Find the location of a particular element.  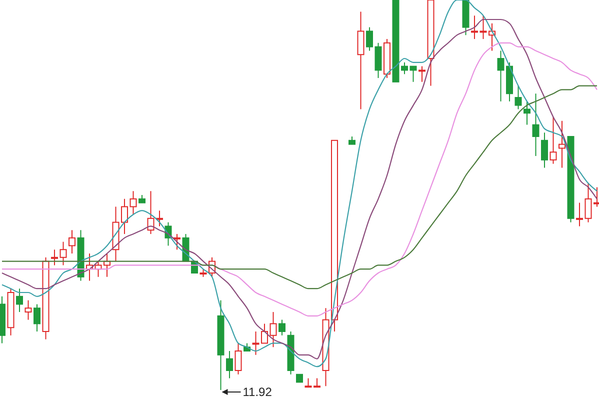

annotation: 11.92 is located at coordinates (257, 392).